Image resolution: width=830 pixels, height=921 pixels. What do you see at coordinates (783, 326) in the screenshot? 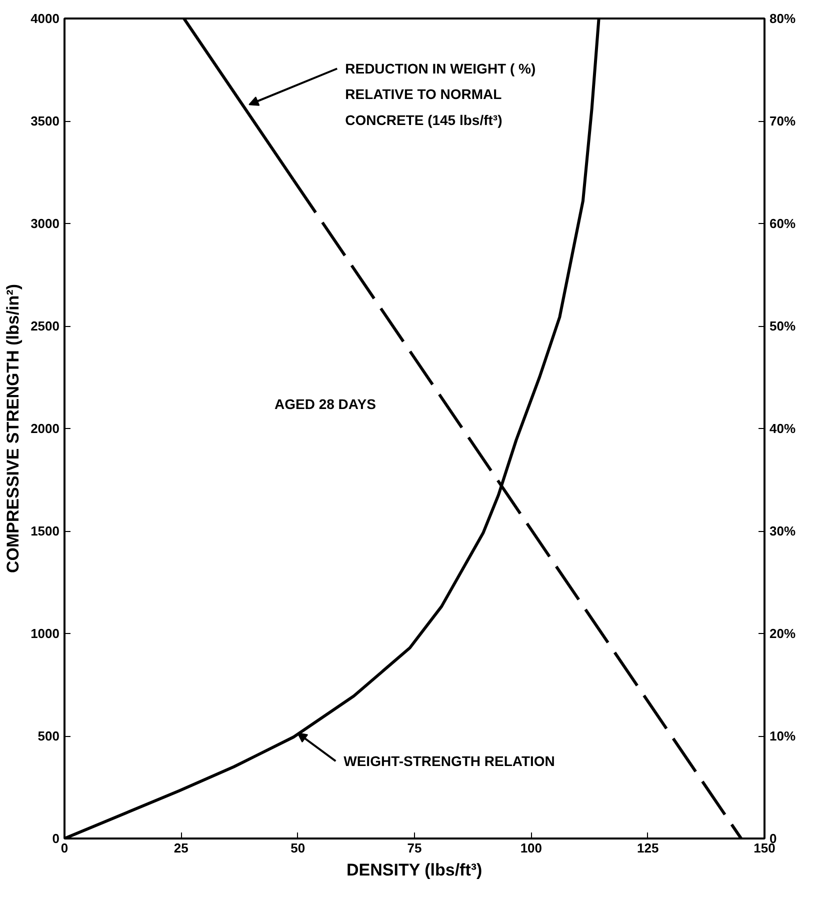
I see `y2-tick-label: 50%` at bounding box center [783, 326].